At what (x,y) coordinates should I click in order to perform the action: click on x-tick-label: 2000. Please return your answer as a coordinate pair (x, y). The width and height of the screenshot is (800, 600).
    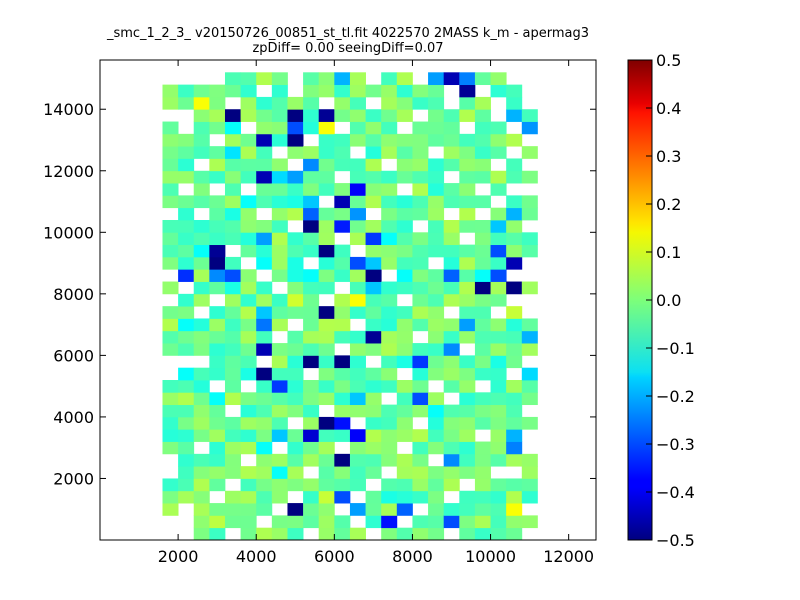
    Looking at the image, I should click on (178, 556).